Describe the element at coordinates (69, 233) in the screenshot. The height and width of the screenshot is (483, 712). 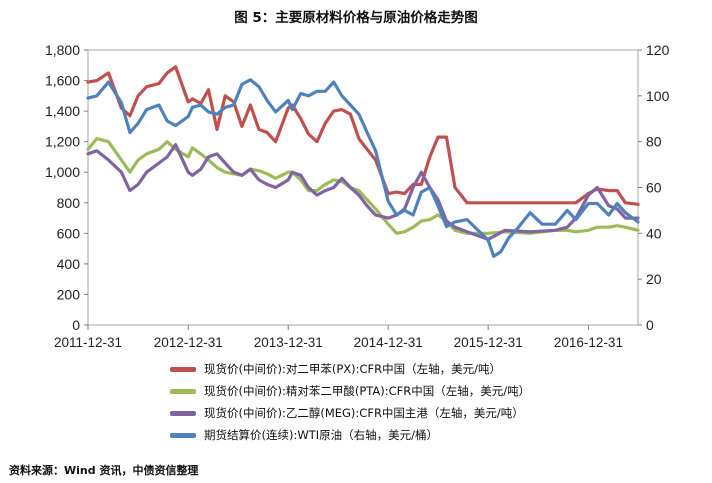
I see `y-left-tick-label: 600` at that location.